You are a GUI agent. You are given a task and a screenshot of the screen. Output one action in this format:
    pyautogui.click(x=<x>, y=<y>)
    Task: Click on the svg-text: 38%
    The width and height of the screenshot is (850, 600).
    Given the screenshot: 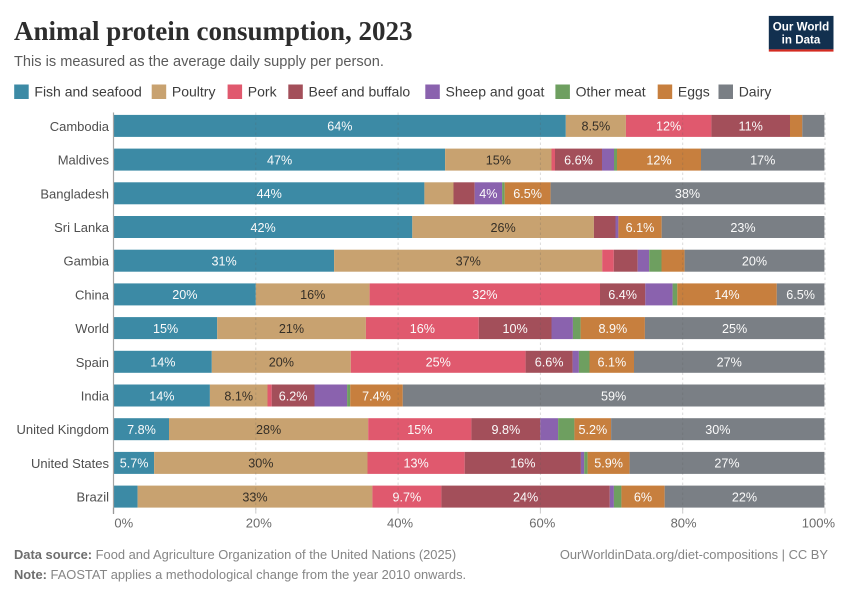 What is the action you would take?
    pyautogui.click(x=687, y=194)
    